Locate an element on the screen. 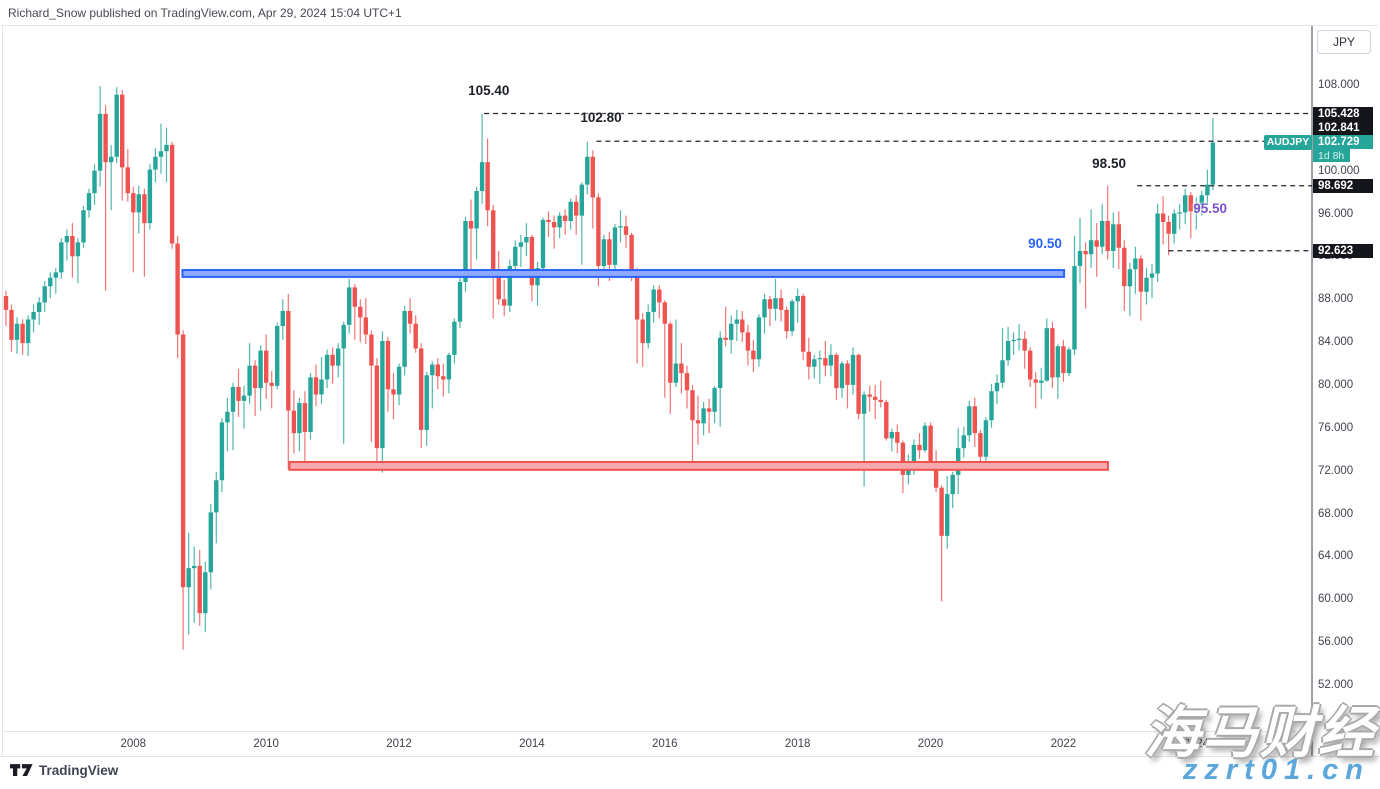  year-tick: 2008 is located at coordinates (133, 744).